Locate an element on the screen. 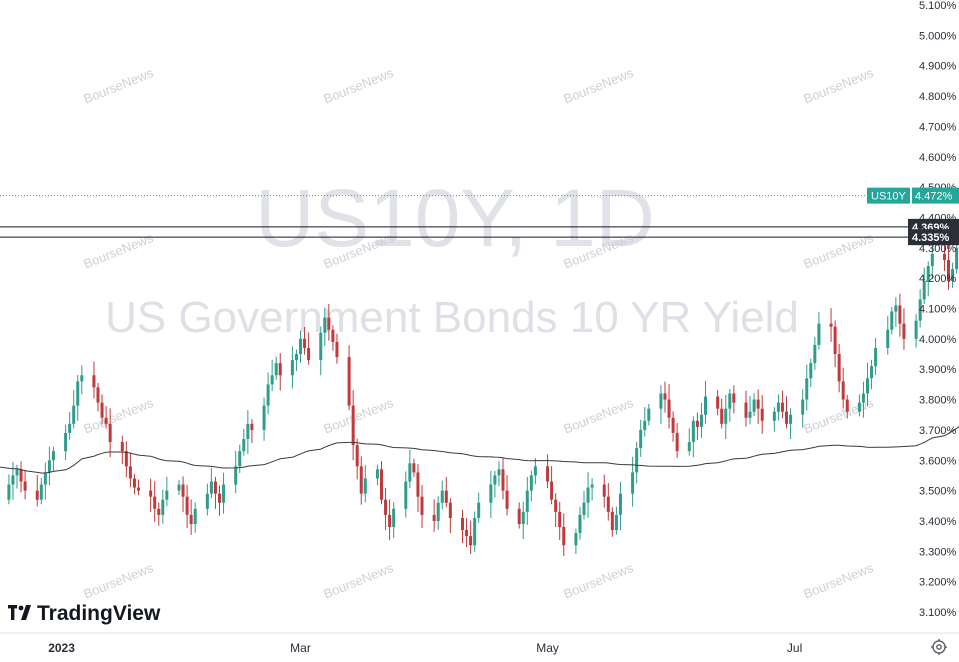  watermark-symbol: US10Y, 1D is located at coordinates (455, 218).